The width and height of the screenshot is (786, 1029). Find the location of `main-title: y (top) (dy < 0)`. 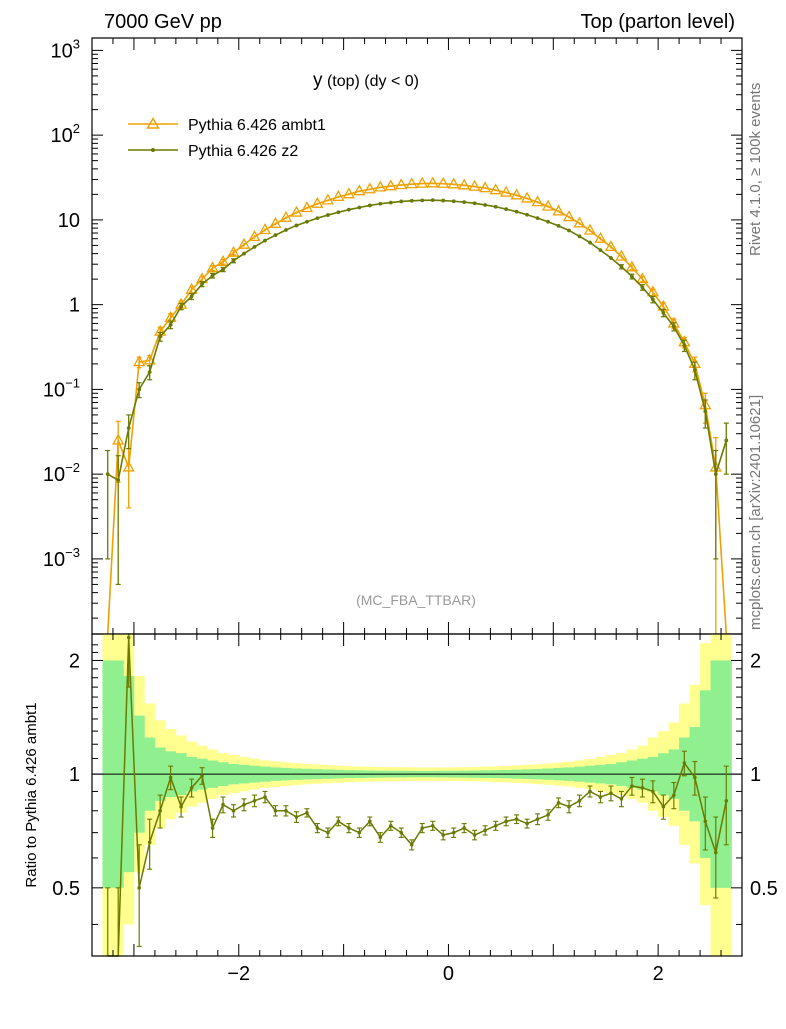

main-title: y (top) (dy < 0) is located at coordinates (366, 80).